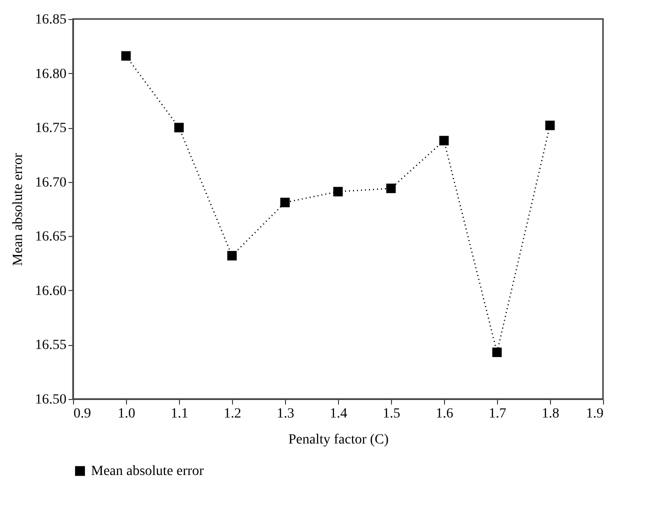 This screenshot has height=511, width=651. I want to click on x-tick-label: 0.9, so click(82, 414).